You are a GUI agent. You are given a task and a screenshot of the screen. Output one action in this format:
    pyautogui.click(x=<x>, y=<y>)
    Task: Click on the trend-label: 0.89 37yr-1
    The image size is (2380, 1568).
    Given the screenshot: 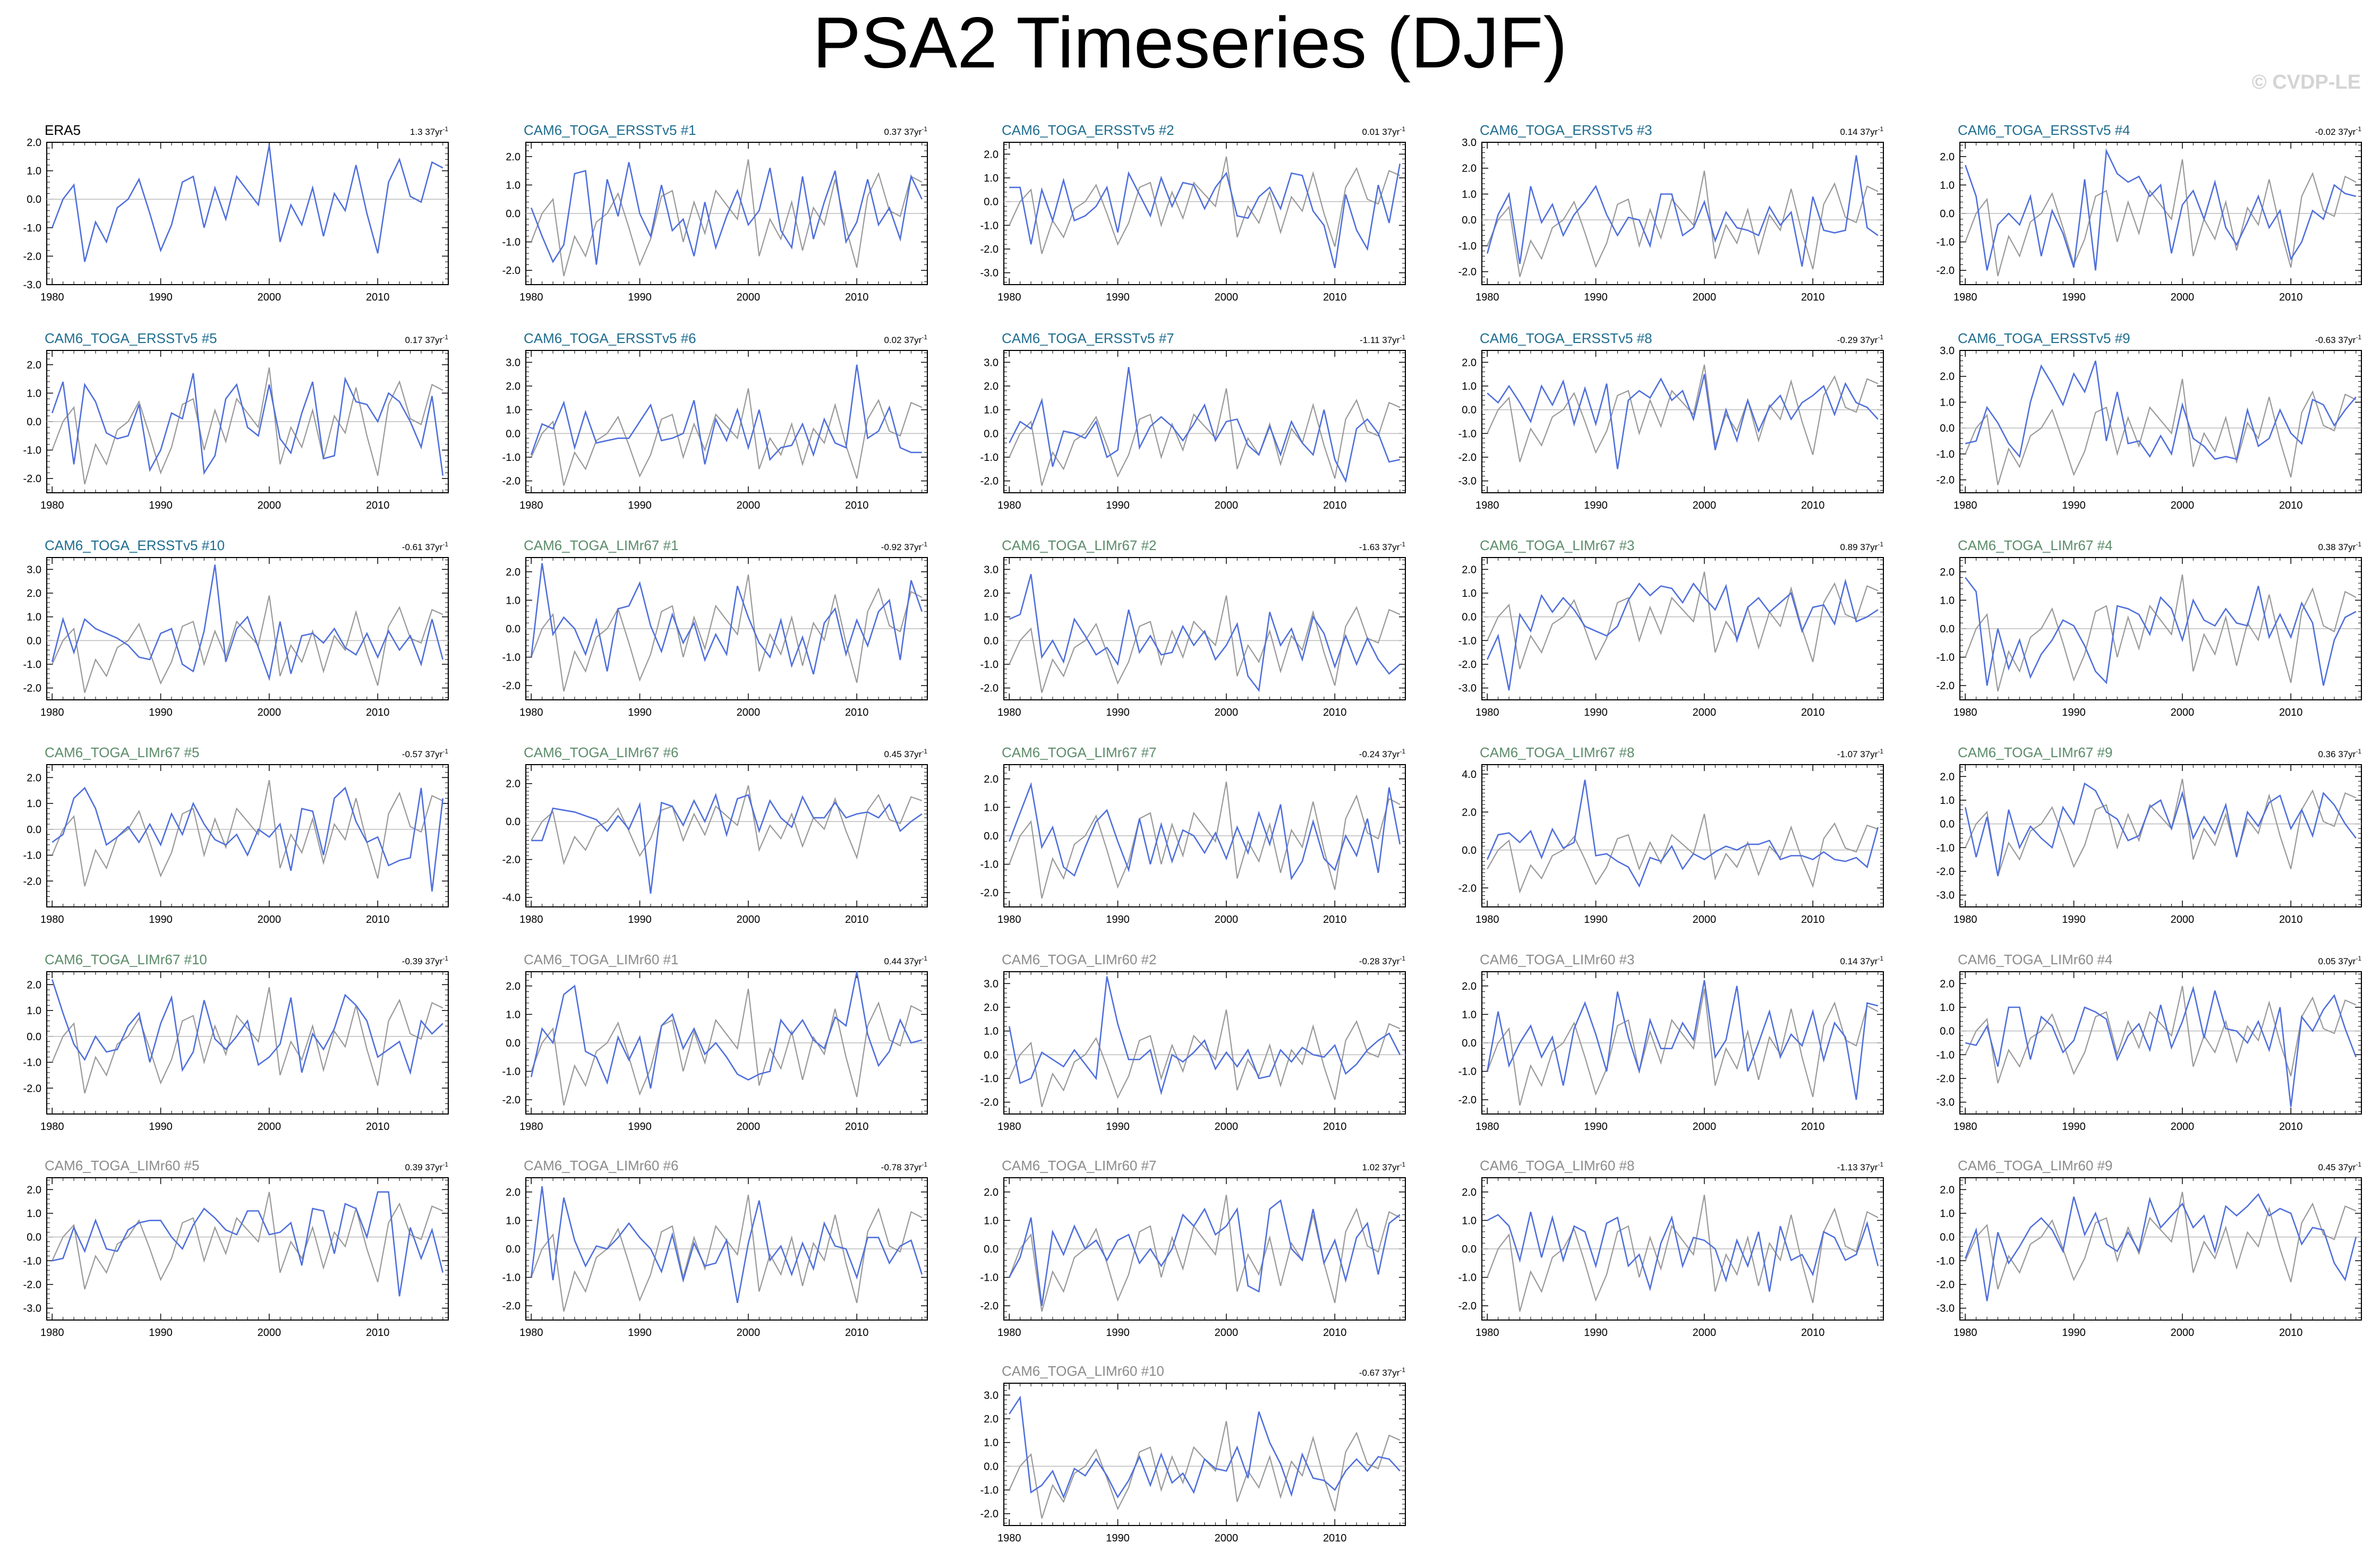 What is the action you would take?
    pyautogui.click(x=1861, y=546)
    